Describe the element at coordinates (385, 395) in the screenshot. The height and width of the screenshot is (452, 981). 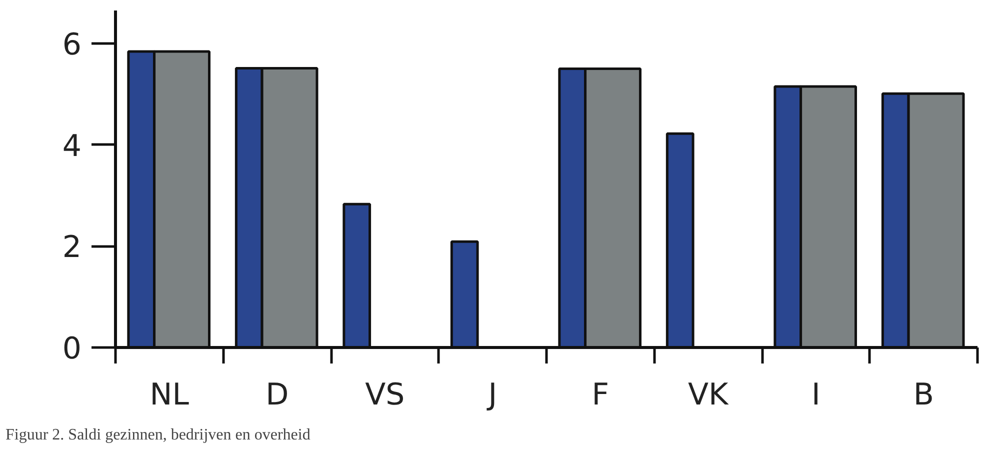
I see `x-tick-label: VS` at that location.